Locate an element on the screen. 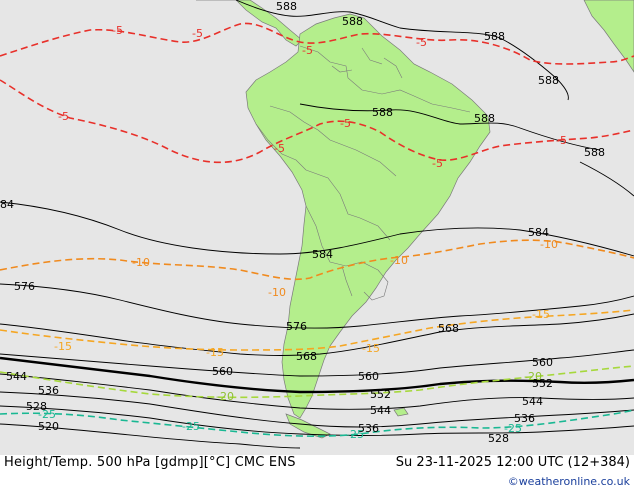 The image size is (634, 490). contour-588-mid is located at coordinates (450, 127).